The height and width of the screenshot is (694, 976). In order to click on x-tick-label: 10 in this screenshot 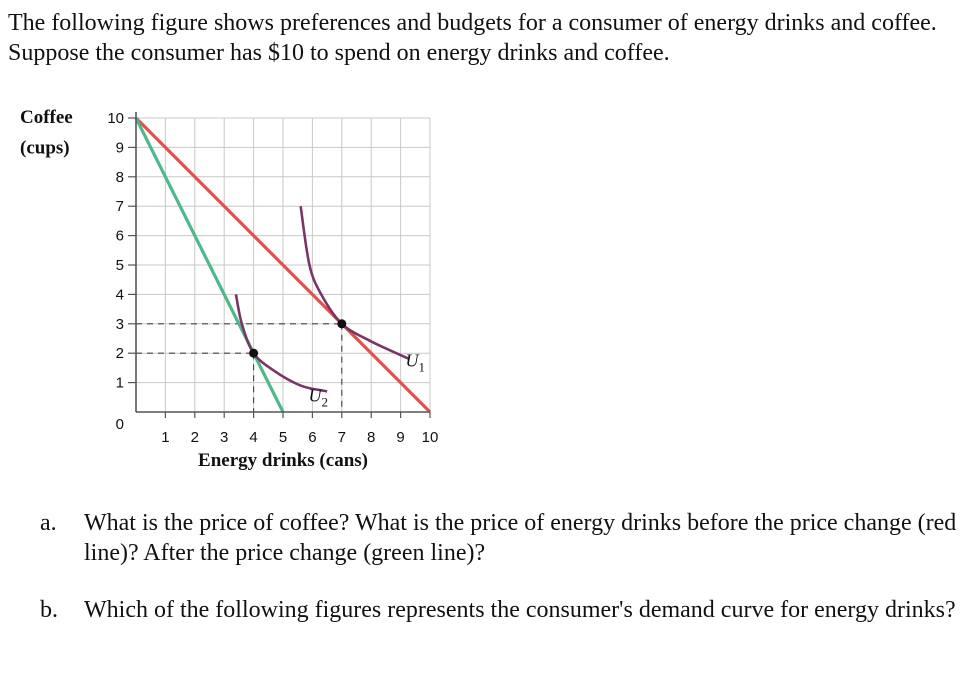, I will do `click(430, 437)`.